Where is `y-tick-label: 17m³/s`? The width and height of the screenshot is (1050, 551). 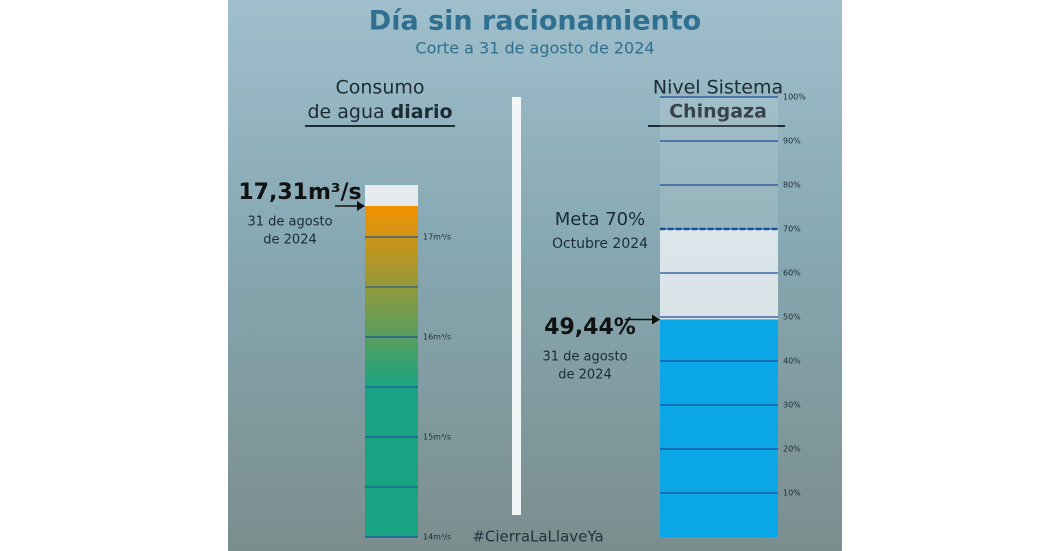 y-tick-label: 17m³/s is located at coordinates (437, 237).